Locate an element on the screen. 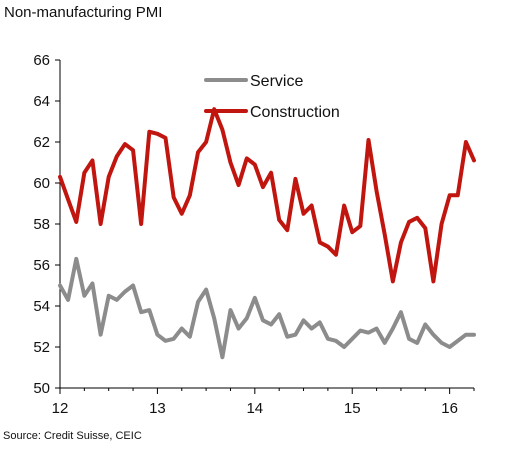 Image resolution: width=519 pixels, height=451 pixels. y-tick-label: 64 is located at coordinates (41, 101).